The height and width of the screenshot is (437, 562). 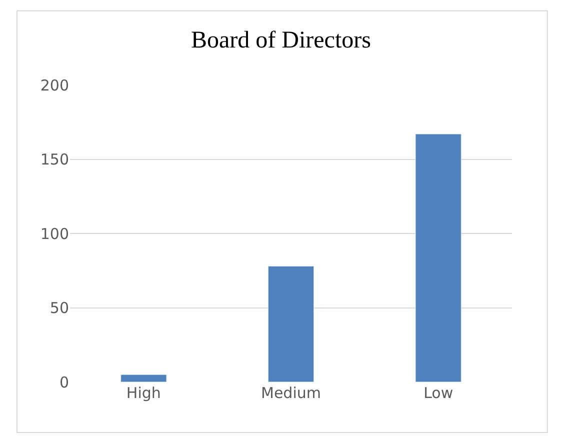 I want to click on x-tick-label: High, so click(x=143, y=393).